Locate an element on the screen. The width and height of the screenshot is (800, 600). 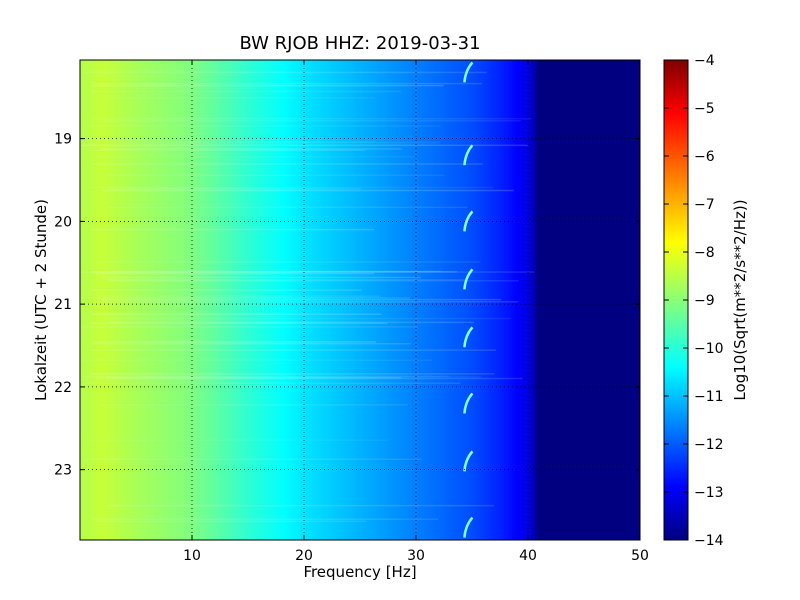
colorbar-tick-label: −11 is located at coordinates (709, 397).